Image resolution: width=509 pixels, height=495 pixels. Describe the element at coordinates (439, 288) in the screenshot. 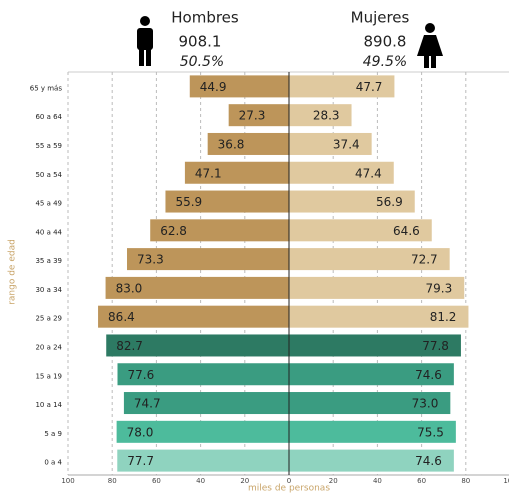

I see `value-label: 79.3` at that location.